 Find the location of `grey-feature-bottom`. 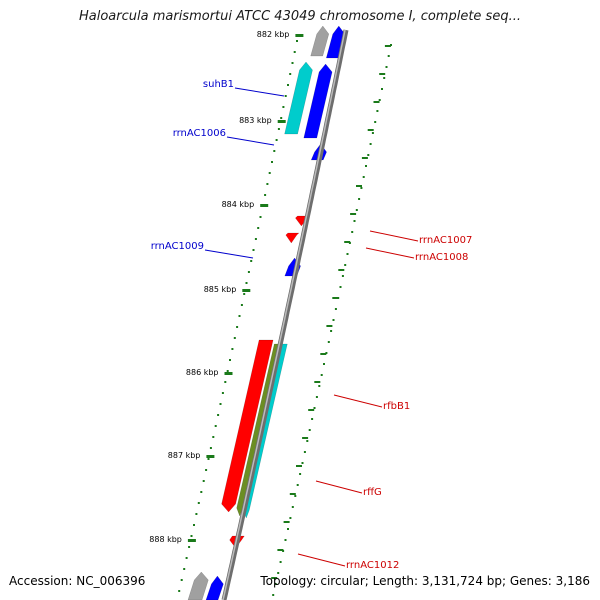

grey-feature-bottom is located at coordinates (198, 585).